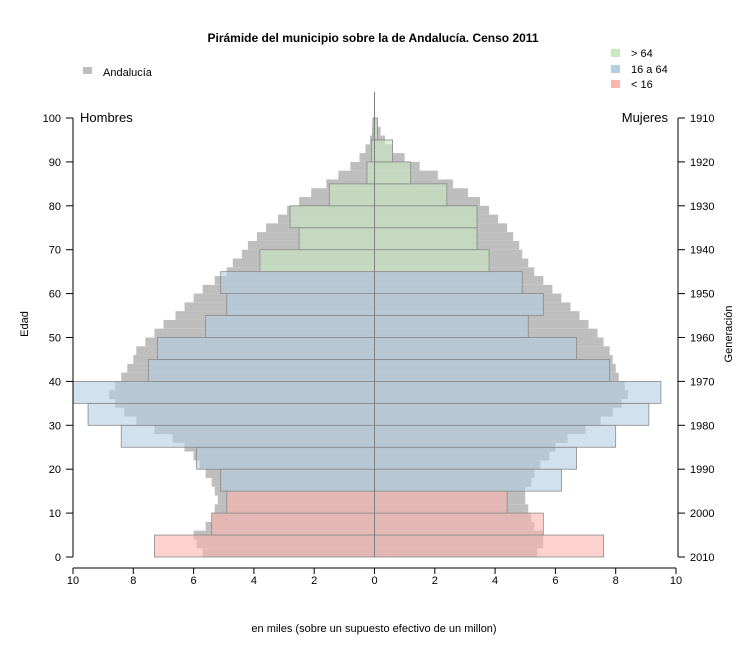 Image resolution: width=750 pixels, height=650 pixels. Describe the element at coordinates (128, 73) in the screenshot. I see `legend-andalucia-label: Andalucía` at that location.